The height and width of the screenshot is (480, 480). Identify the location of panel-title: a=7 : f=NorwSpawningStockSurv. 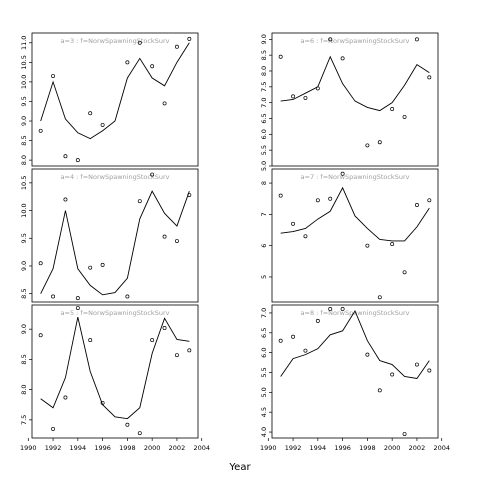
(355, 177).